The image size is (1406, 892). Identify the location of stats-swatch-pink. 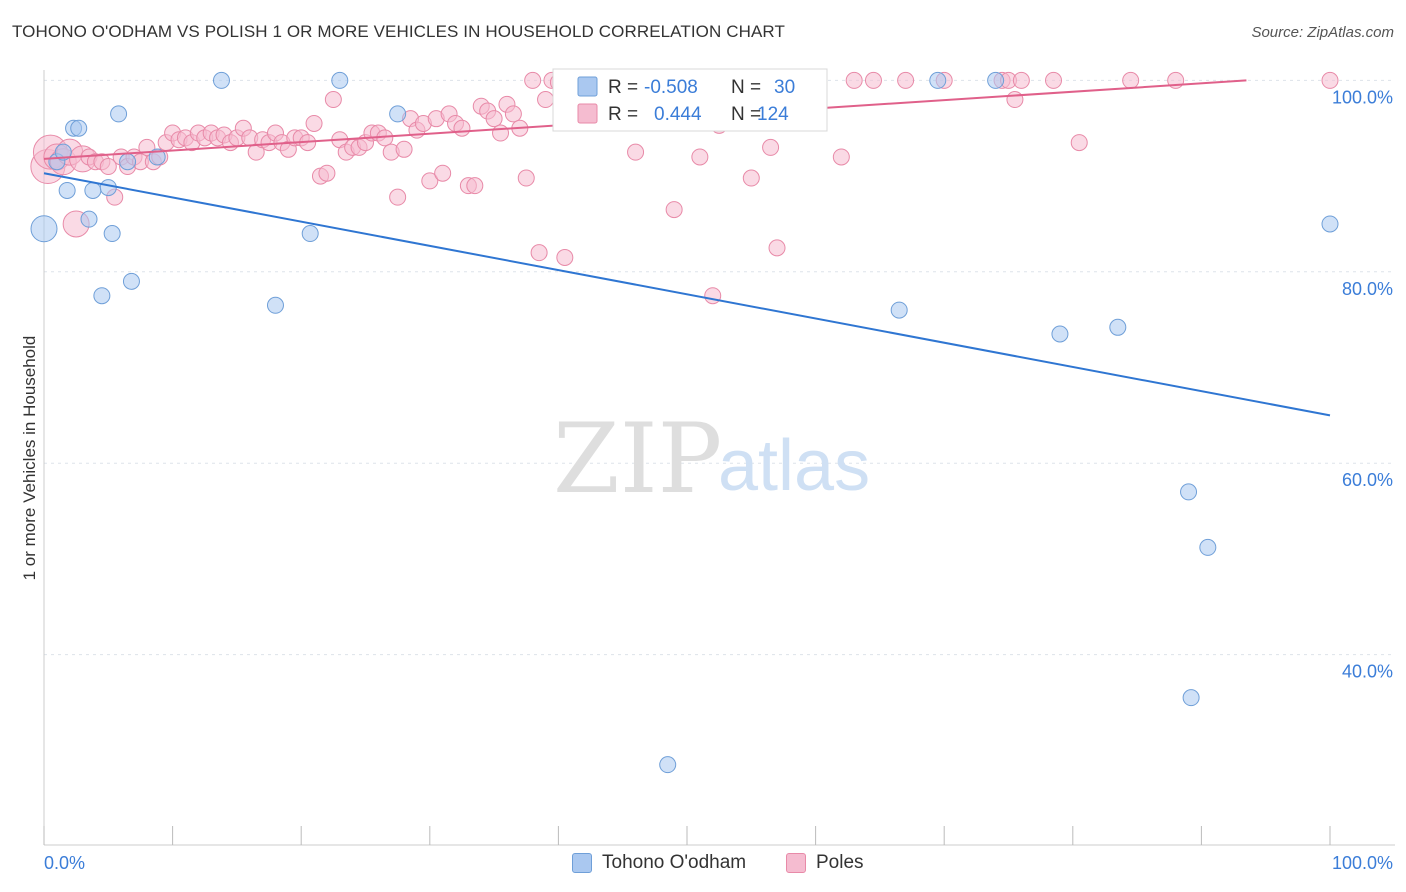
(587, 113).